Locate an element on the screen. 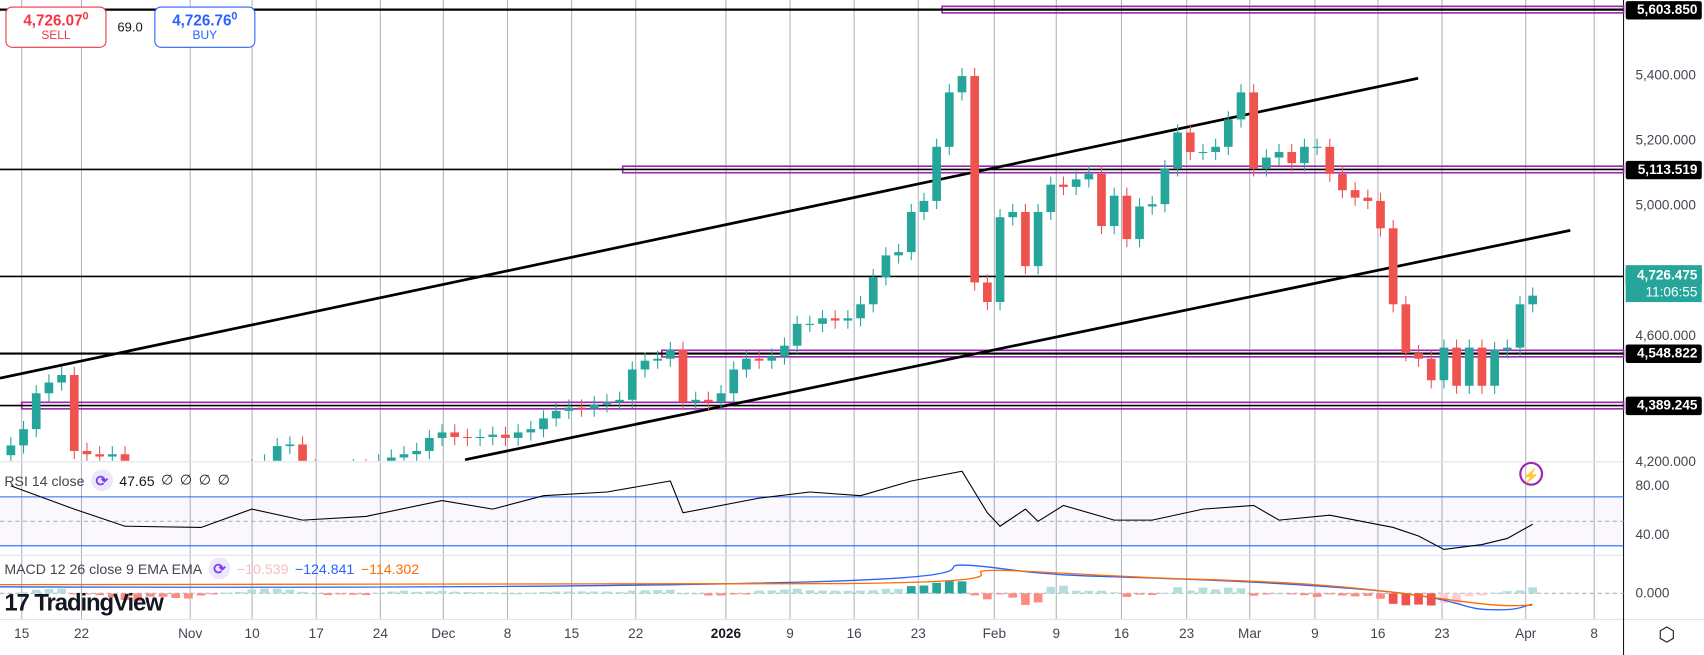  macd-title: MACD 12 26 close 9 EMA EMA is located at coordinates (103, 568).